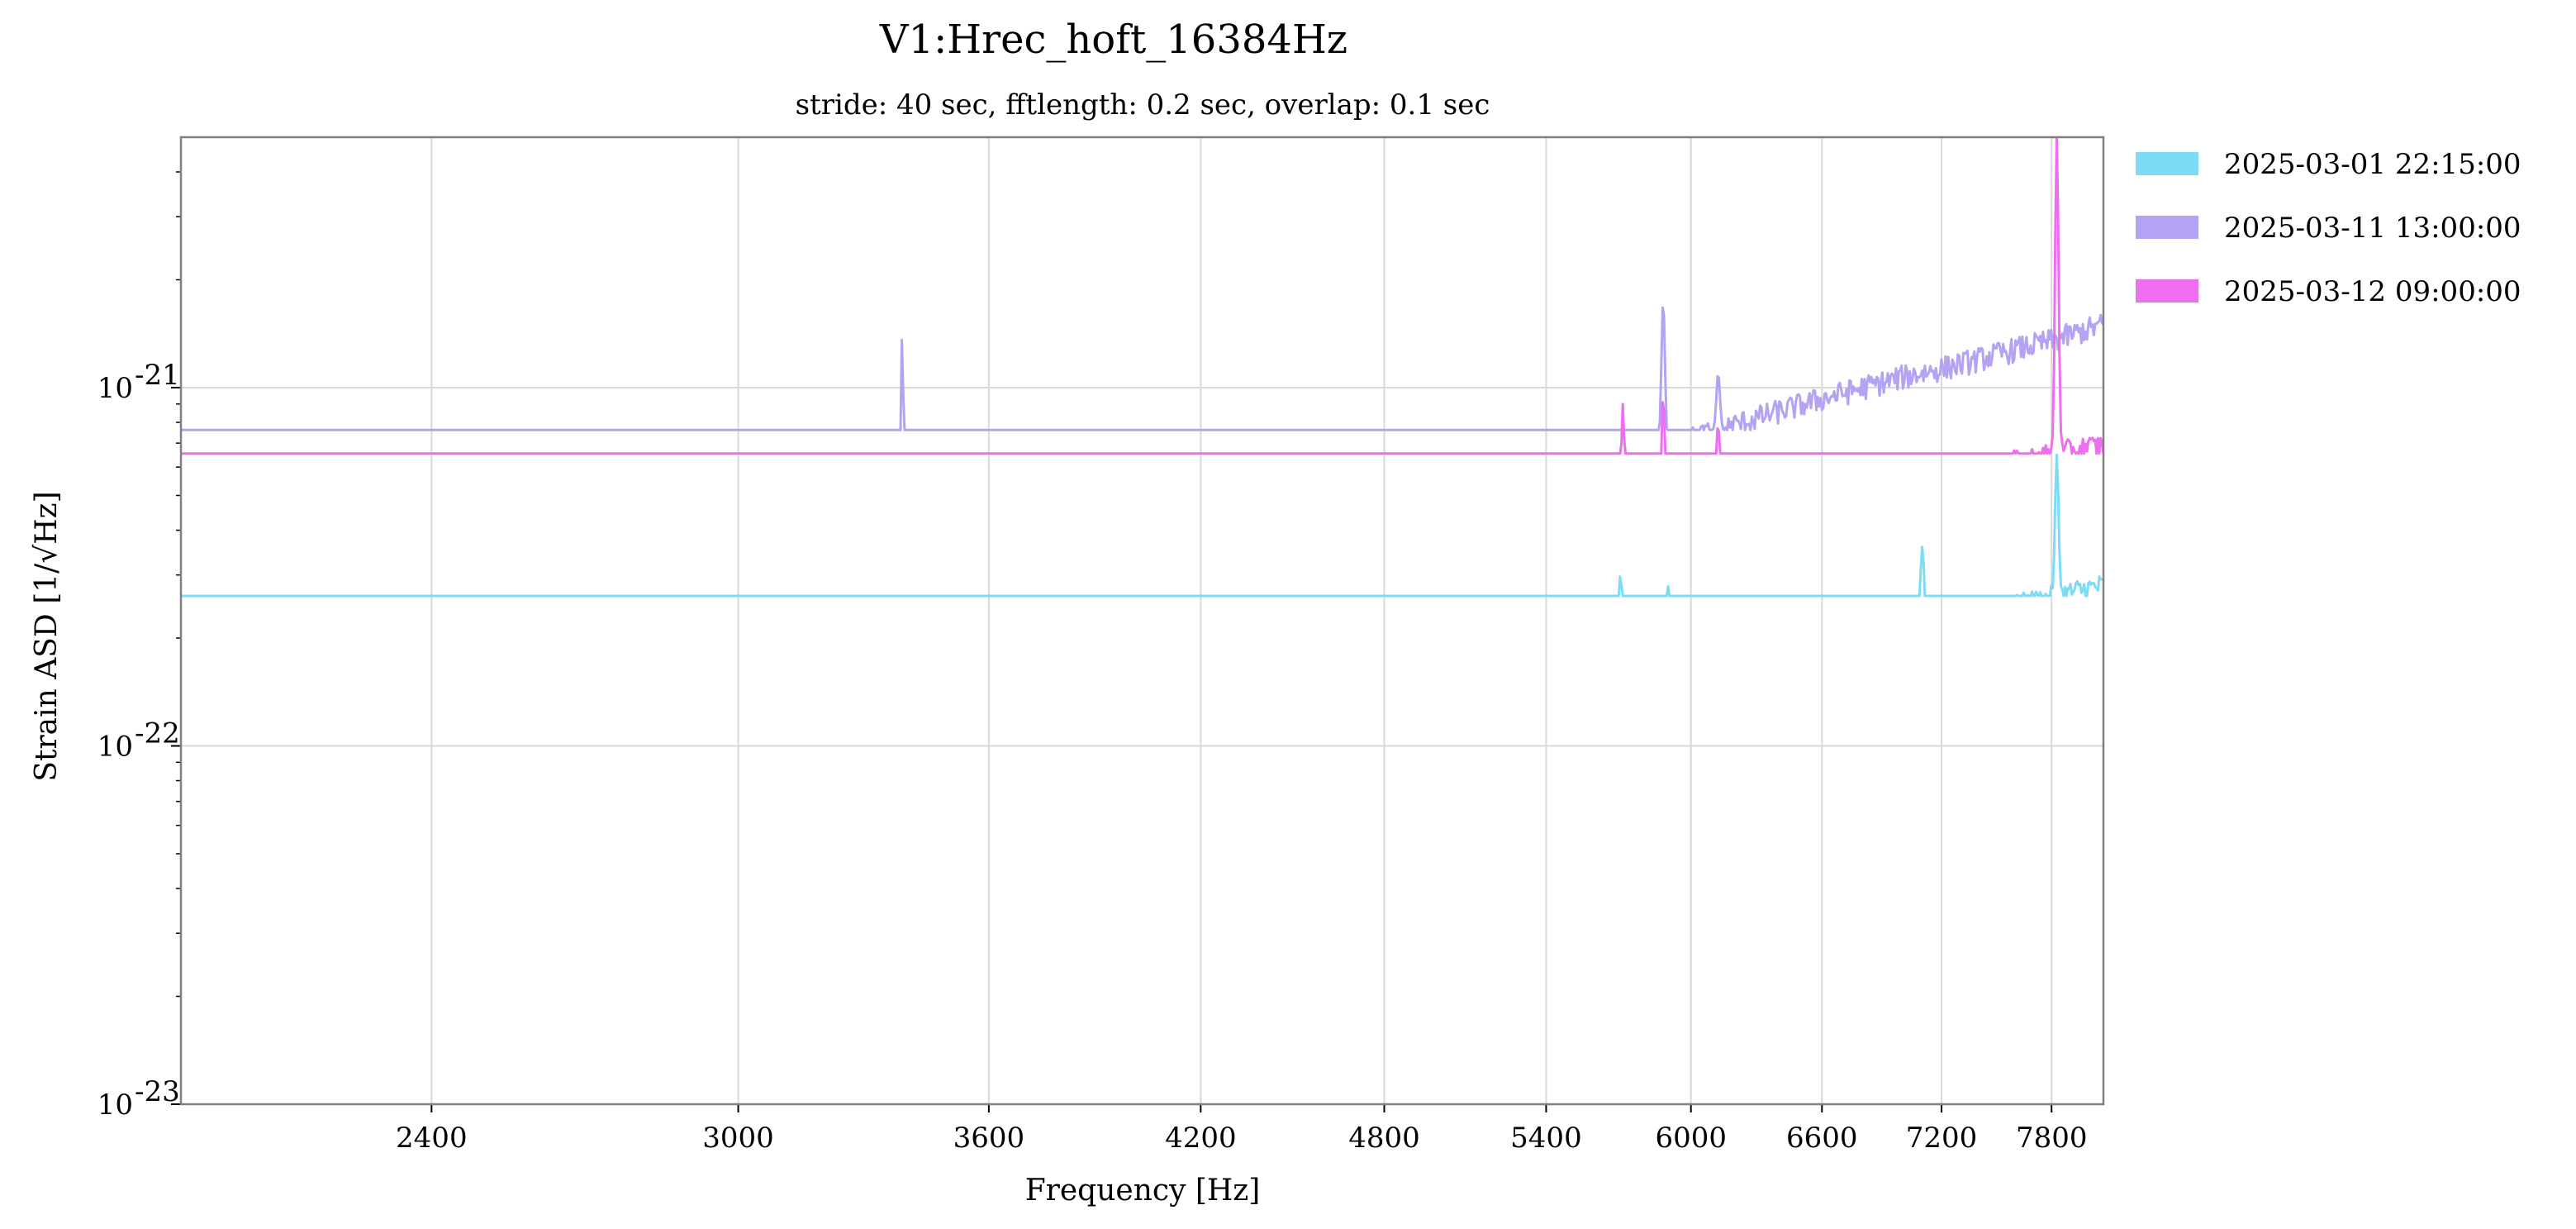 This screenshot has width=2576, height=1229. I want to click on y-tick-exponent: -23, so click(157, 1091).